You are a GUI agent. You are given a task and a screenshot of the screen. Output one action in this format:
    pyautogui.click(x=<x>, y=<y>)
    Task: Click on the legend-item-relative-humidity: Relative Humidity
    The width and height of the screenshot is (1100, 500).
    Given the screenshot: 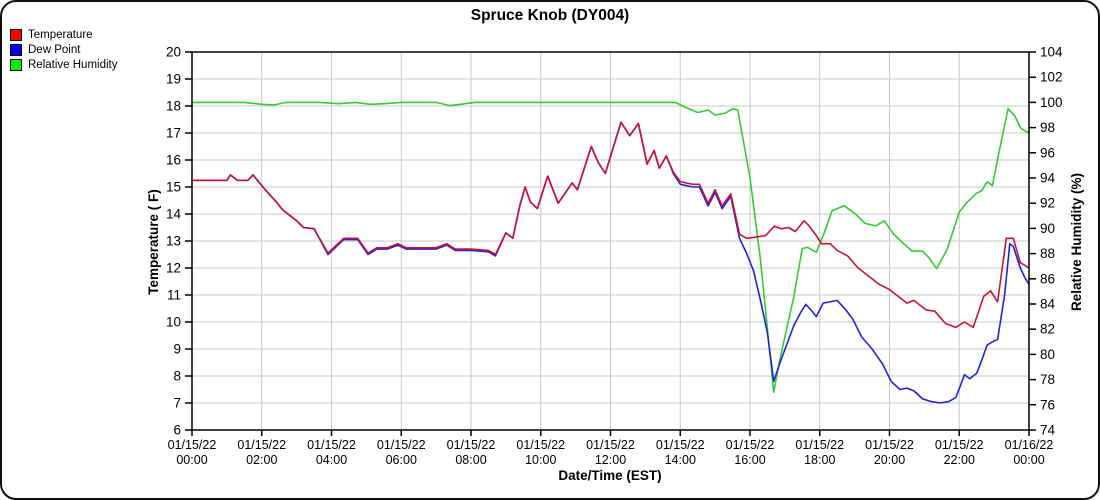 What is the action you would take?
    pyautogui.click(x=63, y=64)
    